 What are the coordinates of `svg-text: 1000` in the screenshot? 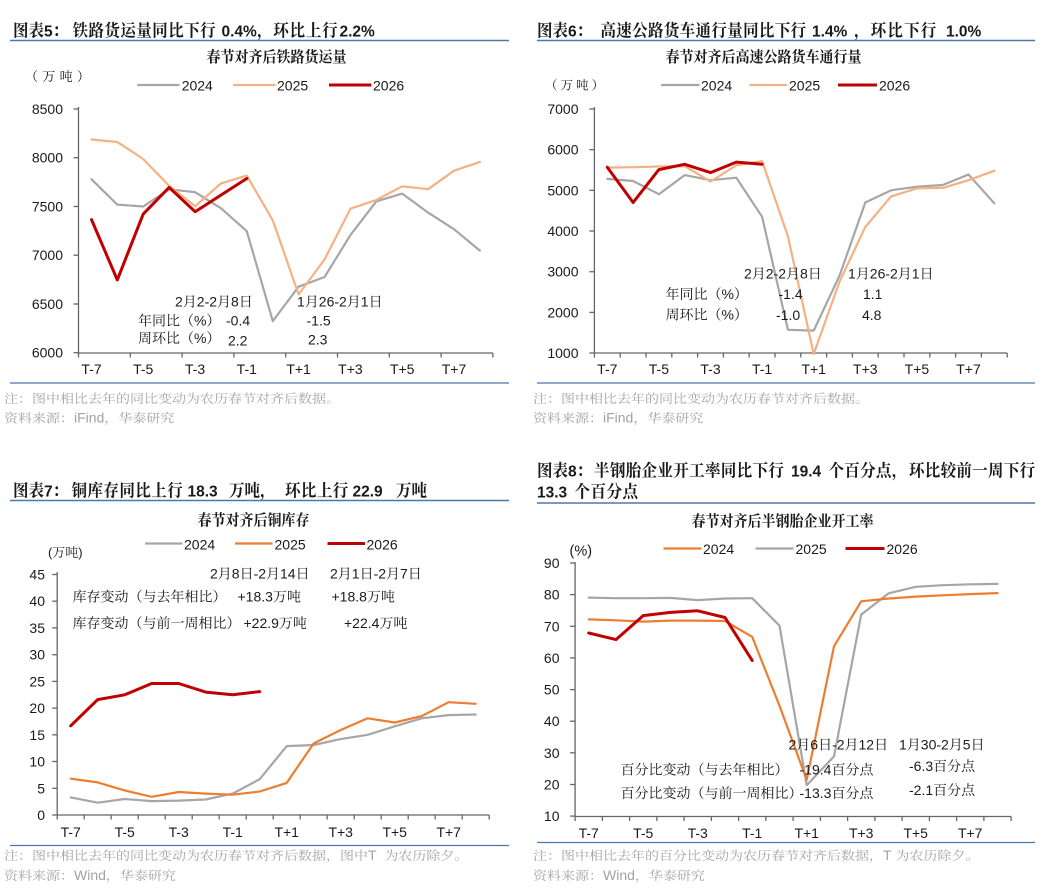 It's located at (562, 353).